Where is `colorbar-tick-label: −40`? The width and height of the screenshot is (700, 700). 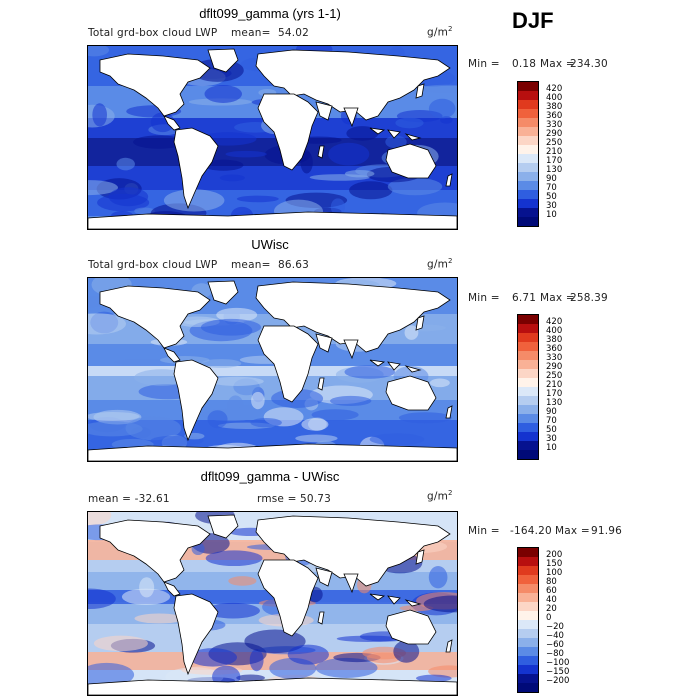 colorbar-tick-label: −40 is located at coordinates (555, 636).